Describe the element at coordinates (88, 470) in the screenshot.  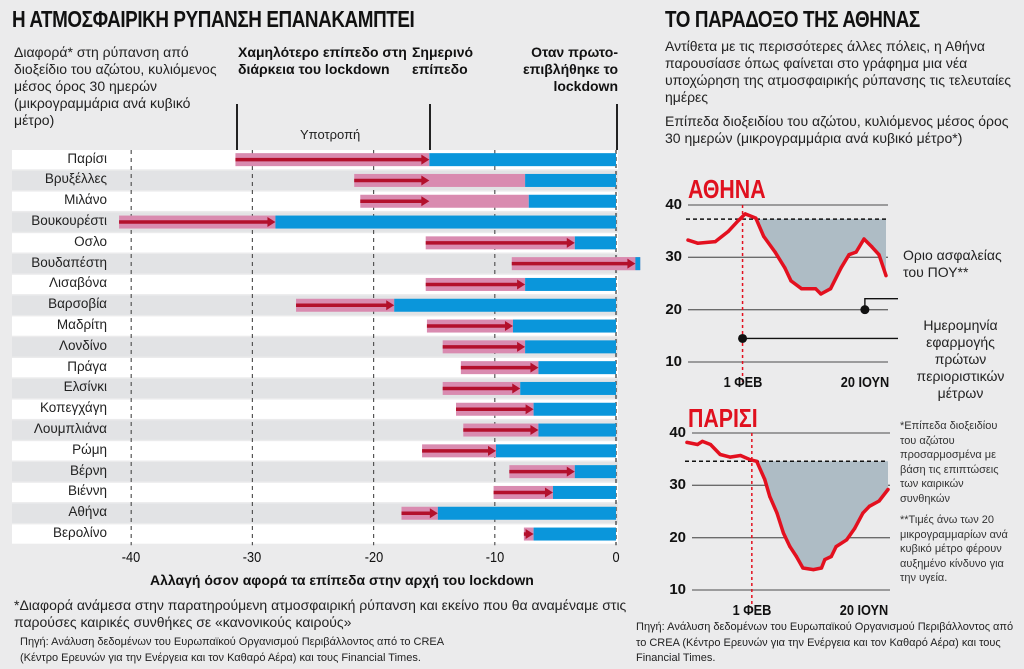
I see `city-label: Βέρνη` at that location.